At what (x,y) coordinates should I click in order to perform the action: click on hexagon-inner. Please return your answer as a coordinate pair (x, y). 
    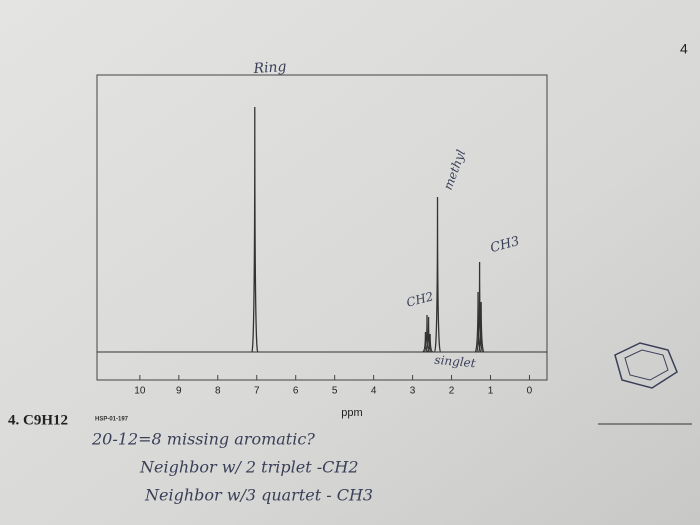
    Looking at the image, I should click on (646, 365).